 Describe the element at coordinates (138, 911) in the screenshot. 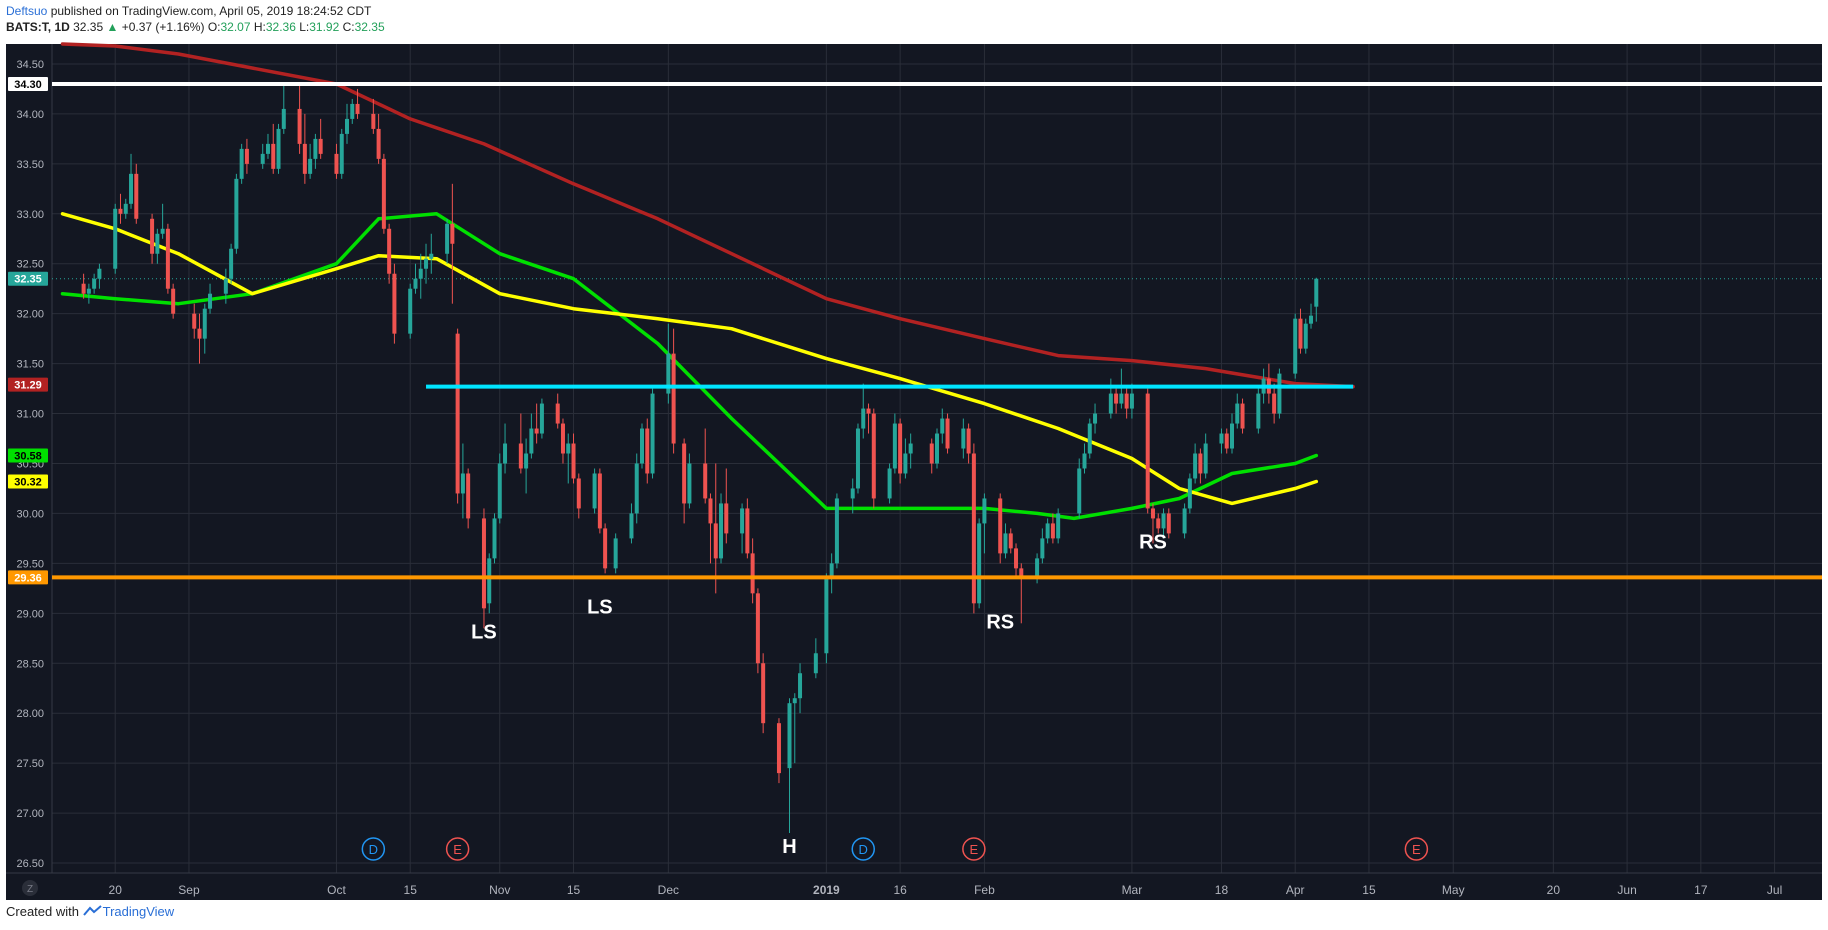

I see `tradingview-link: TradingView` at that location.